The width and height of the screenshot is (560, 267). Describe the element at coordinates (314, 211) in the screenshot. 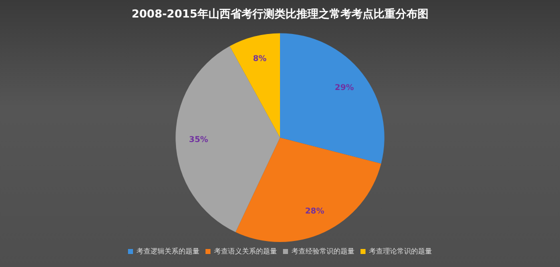

I see `data-label: 28%` at that location.